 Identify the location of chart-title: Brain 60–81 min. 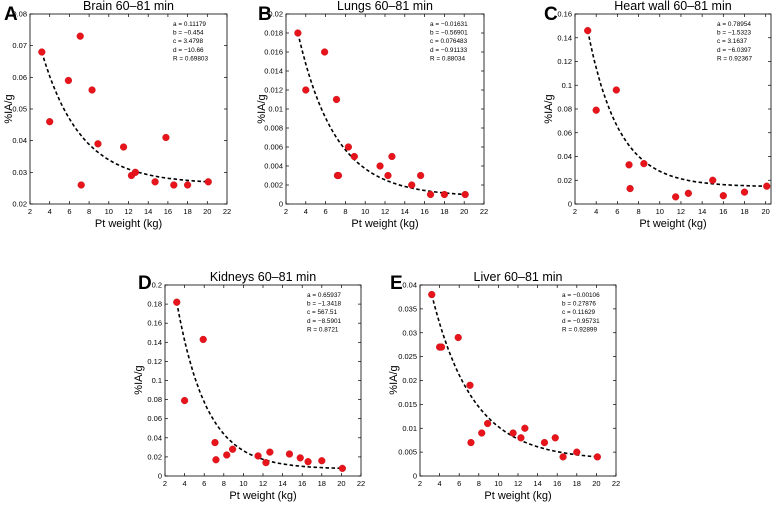
(128, 6).